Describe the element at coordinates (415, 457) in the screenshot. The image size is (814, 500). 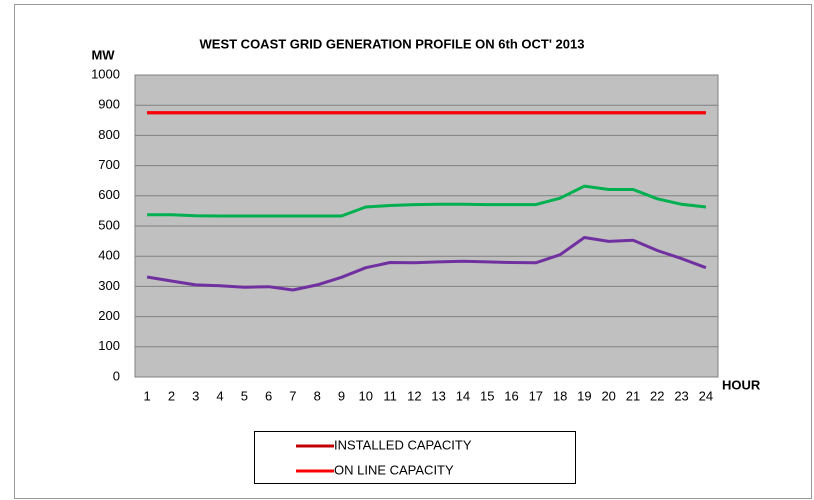
I see `legend-box` at that location.